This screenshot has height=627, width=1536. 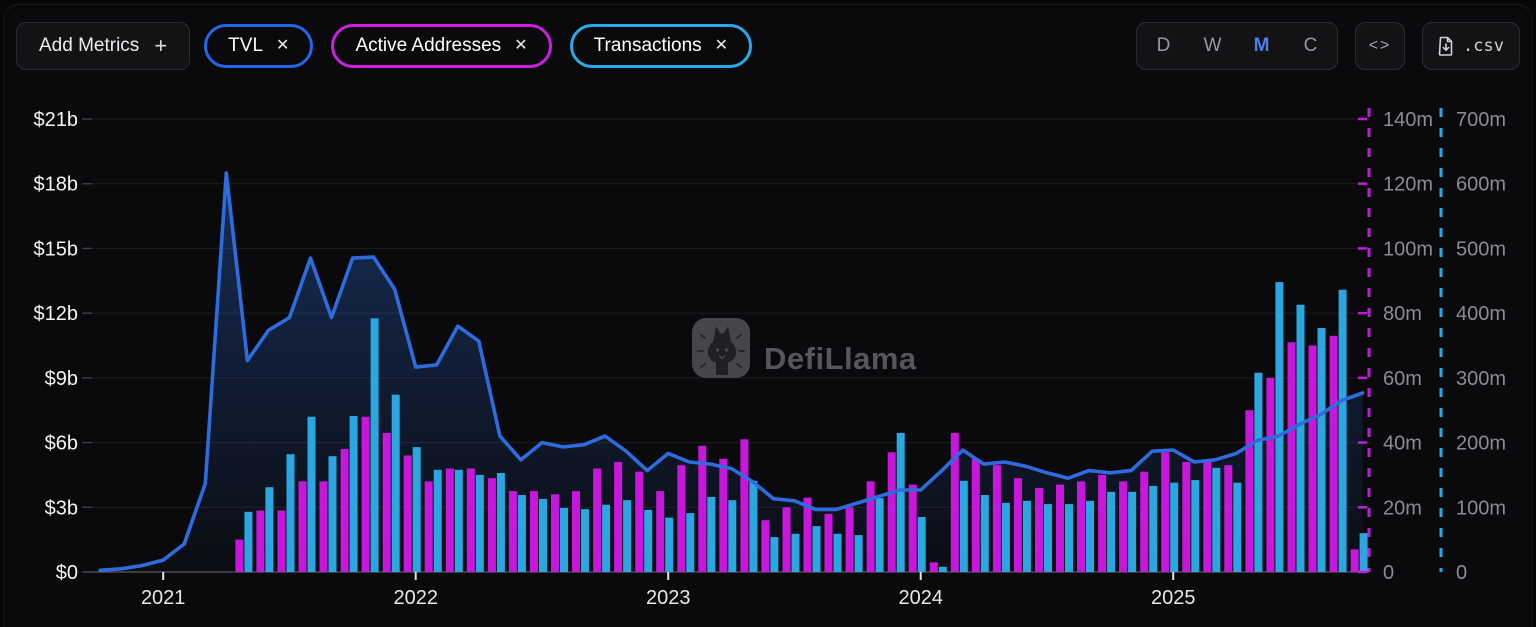 What do you see at coordinates (103, 46) in the screenshot?
I see `add-metrics-button: Add Metrics +` at bounding box center [103, 46].